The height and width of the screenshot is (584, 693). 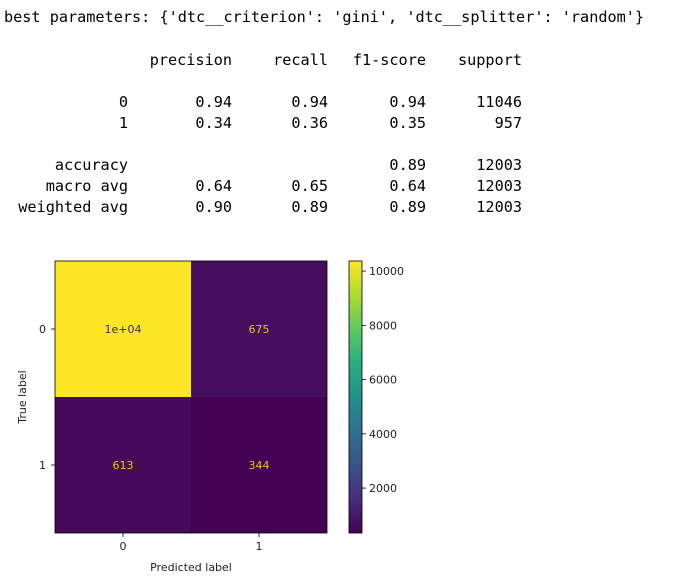 What do you see at coordinates (407, 123) in the screenshot?
I see `report-cell-f1: 0.35` at bounding box center [407, 123].